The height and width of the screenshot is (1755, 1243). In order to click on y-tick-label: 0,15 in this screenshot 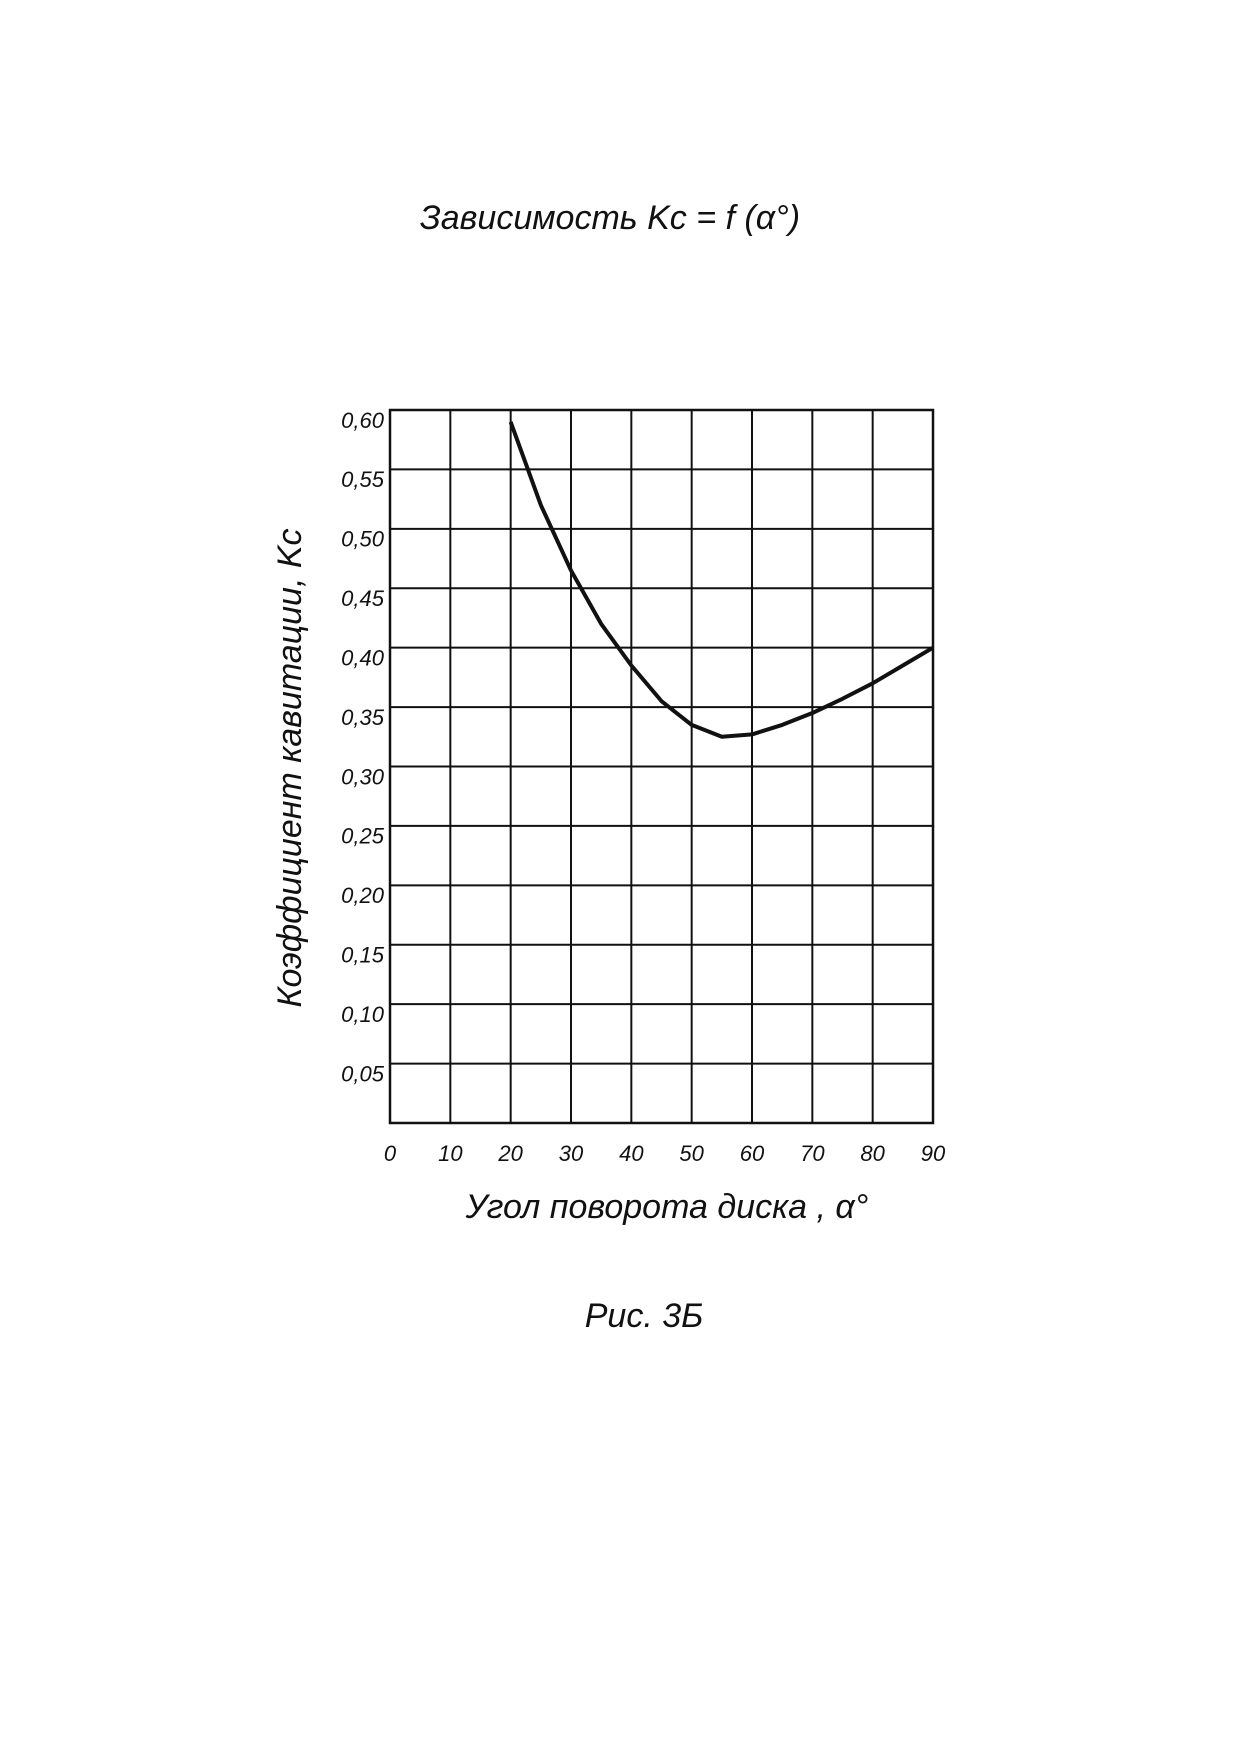, I will do `click(363, 955)`.